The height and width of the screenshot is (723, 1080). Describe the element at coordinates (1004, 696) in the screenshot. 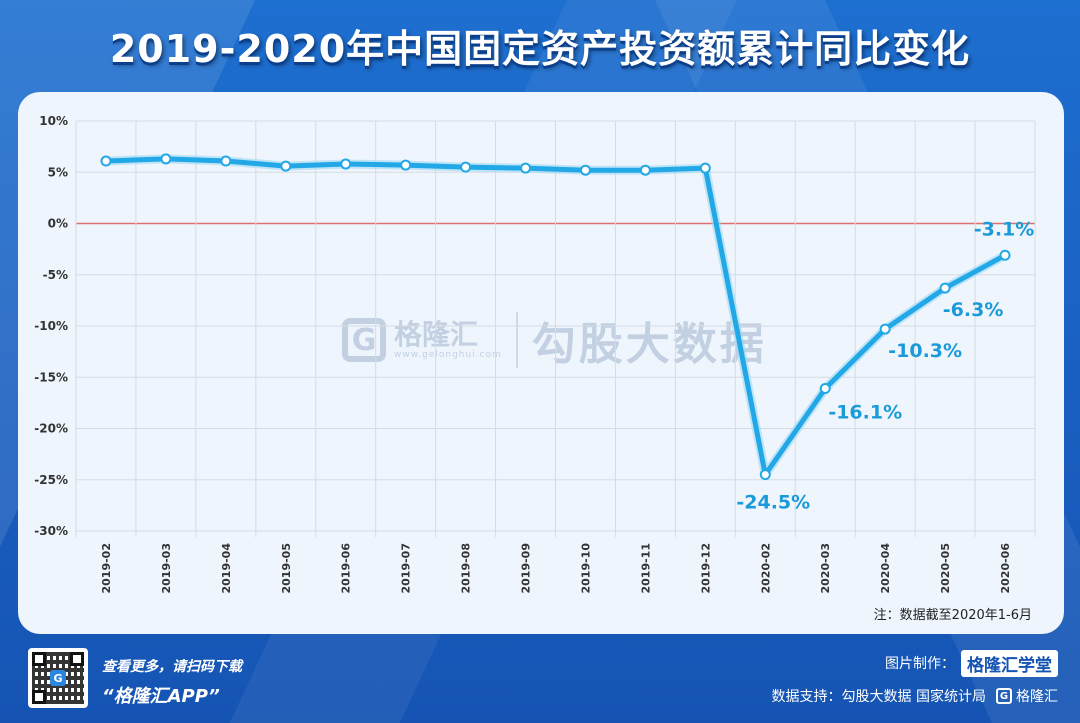

I see `corner-logo-icon: G` at that location.